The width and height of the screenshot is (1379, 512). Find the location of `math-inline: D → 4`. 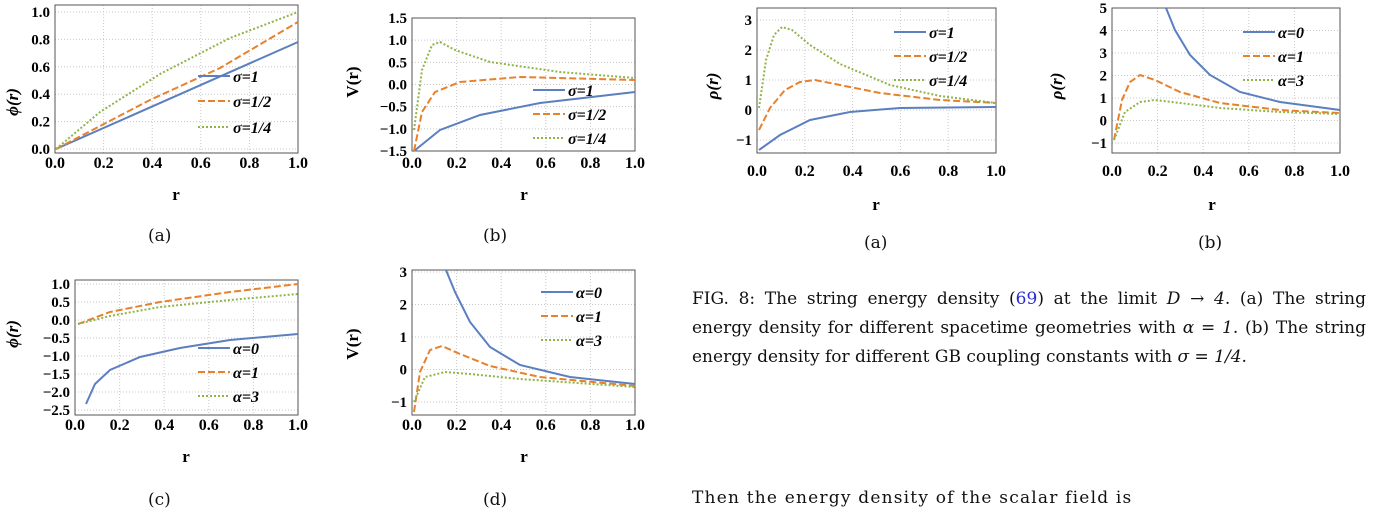

math-inline: D → 4 is located at coordinates (1195, 299).